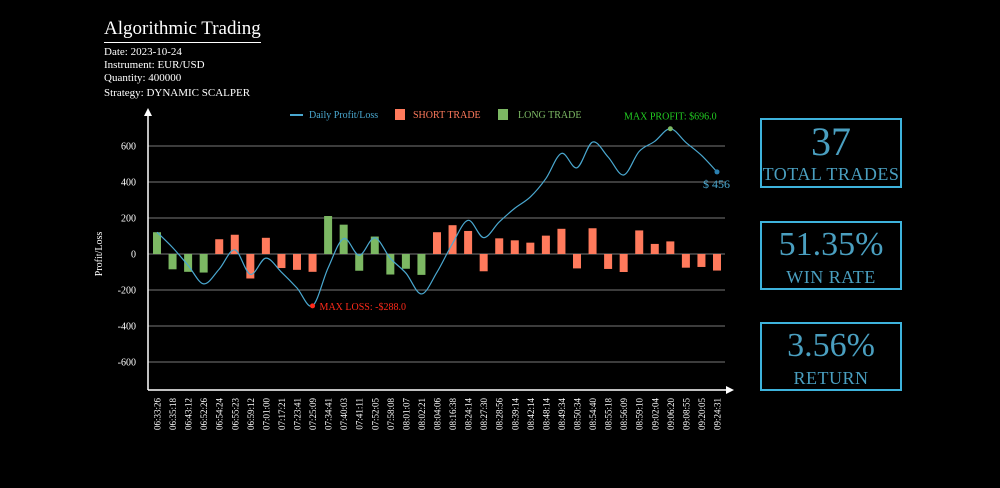 The height and width of the screenshot is (488, 1000). I want to click on y-tick-label: -200, so click(127, 291).